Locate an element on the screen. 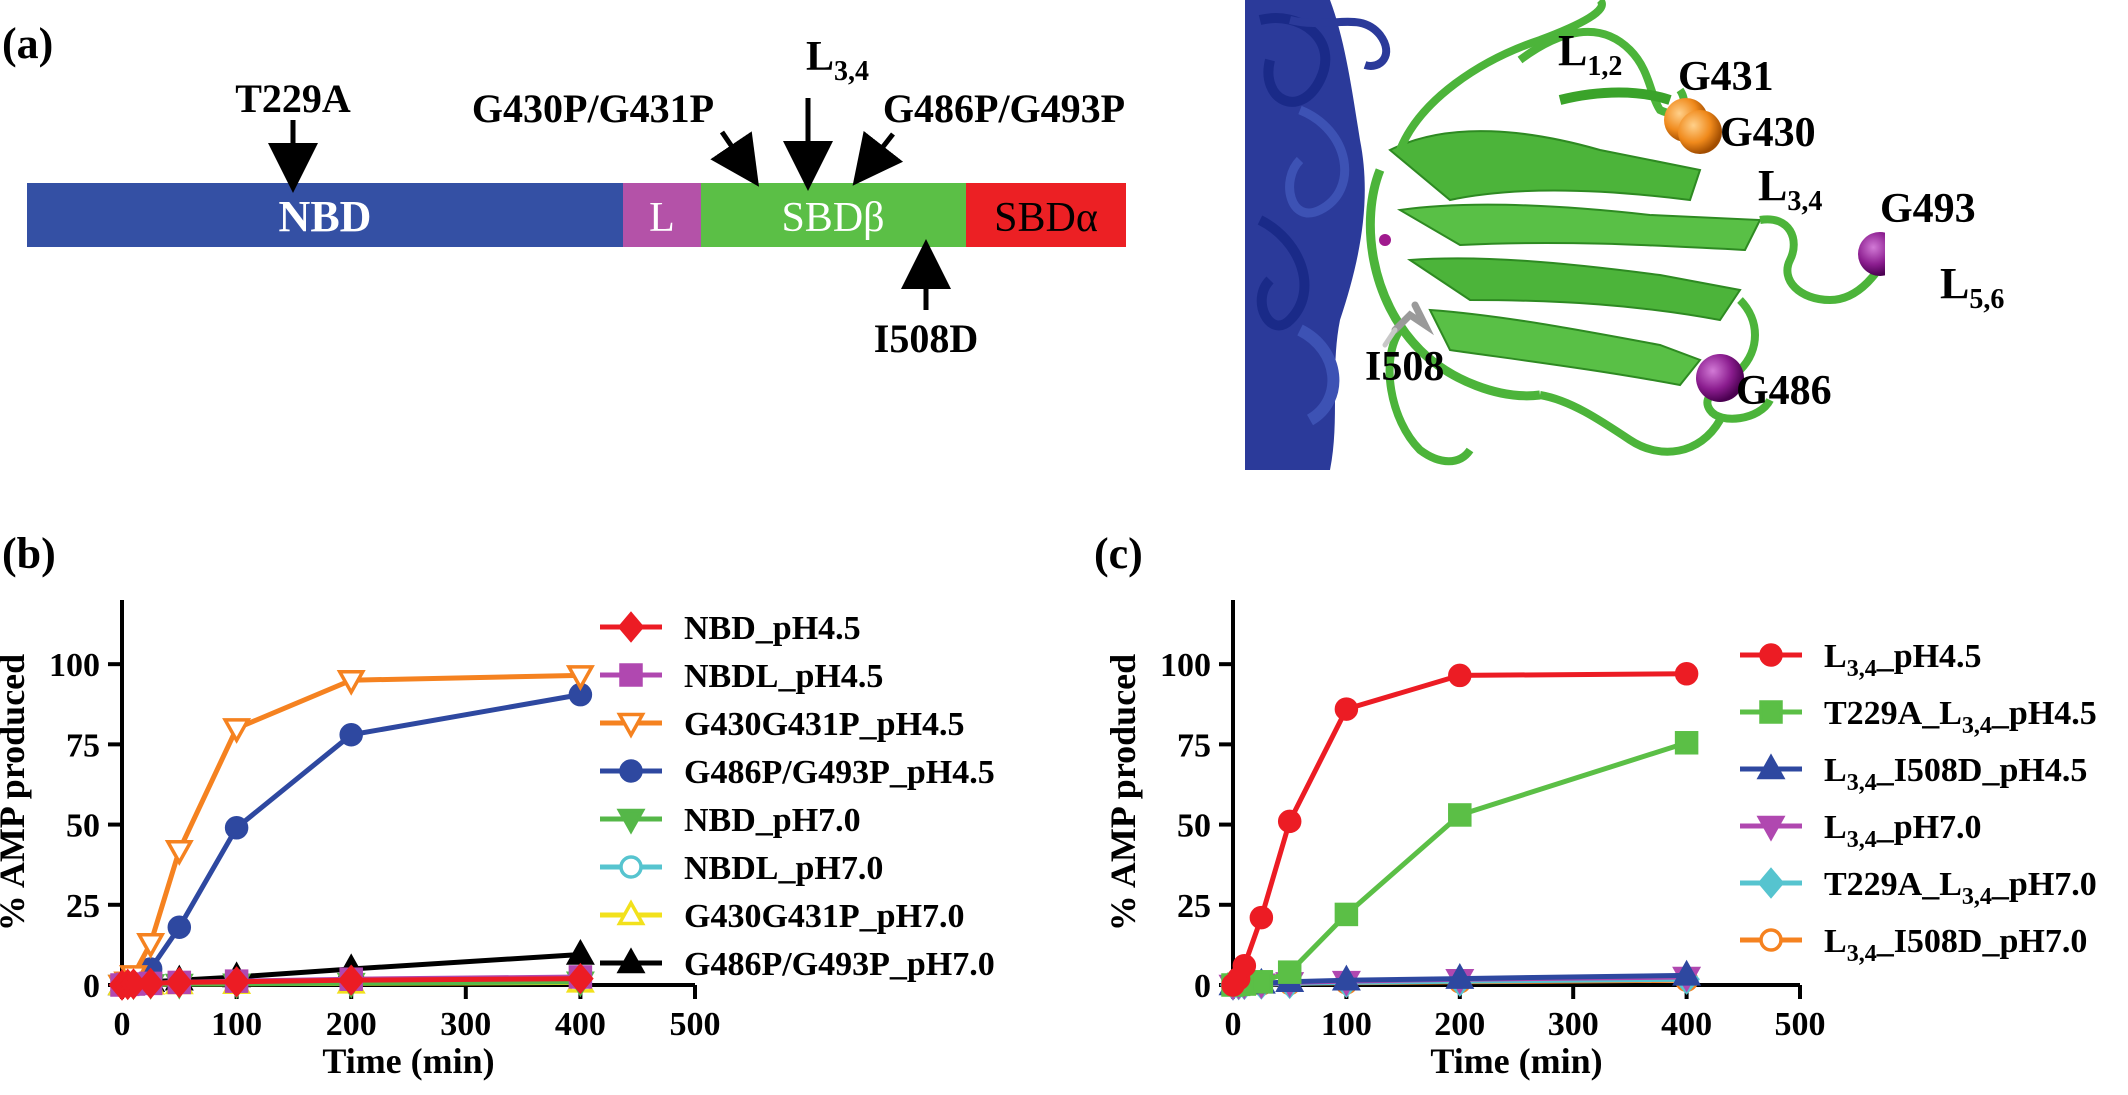  legend-label: T229A_L3,4_pH4.5 is located at coordinates (1960, 717).